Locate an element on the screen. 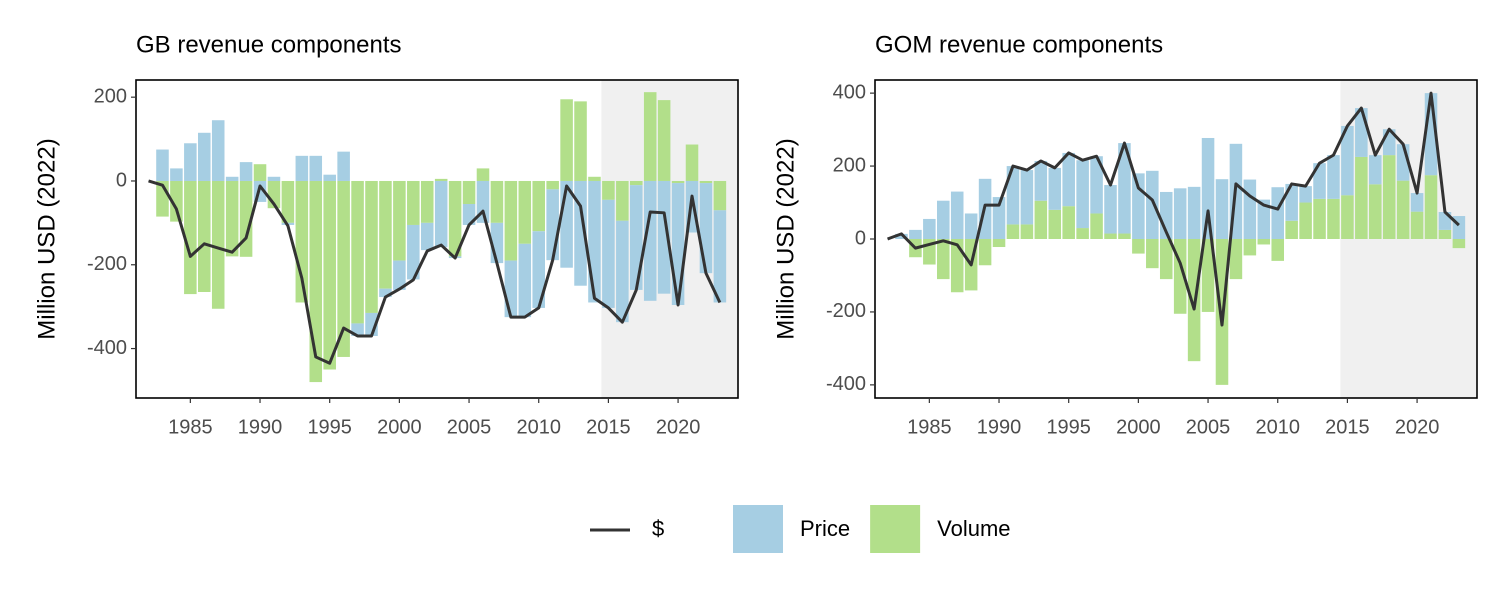 Image resolution: width=1512 pixels, height=604 pixels. x-tick-label: 1995 is located at coordinates (1068, 427).